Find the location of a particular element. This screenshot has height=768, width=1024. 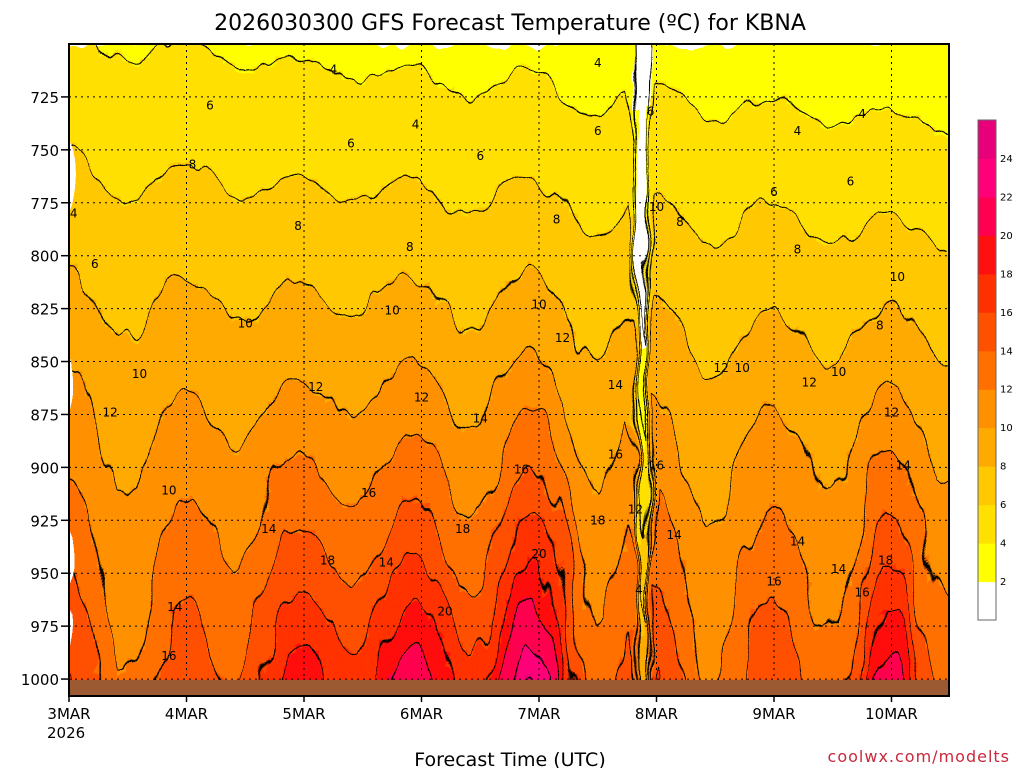

y-tick-label: 975 is located at coordinates (44, 627).